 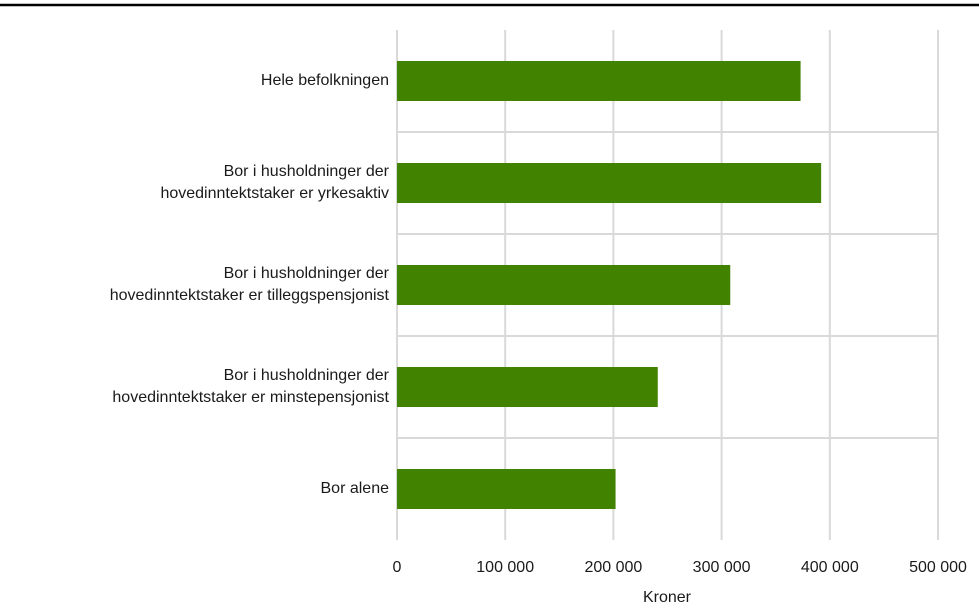 I want to click on x-tick-label: 500 000, so click(x=938, y=567).